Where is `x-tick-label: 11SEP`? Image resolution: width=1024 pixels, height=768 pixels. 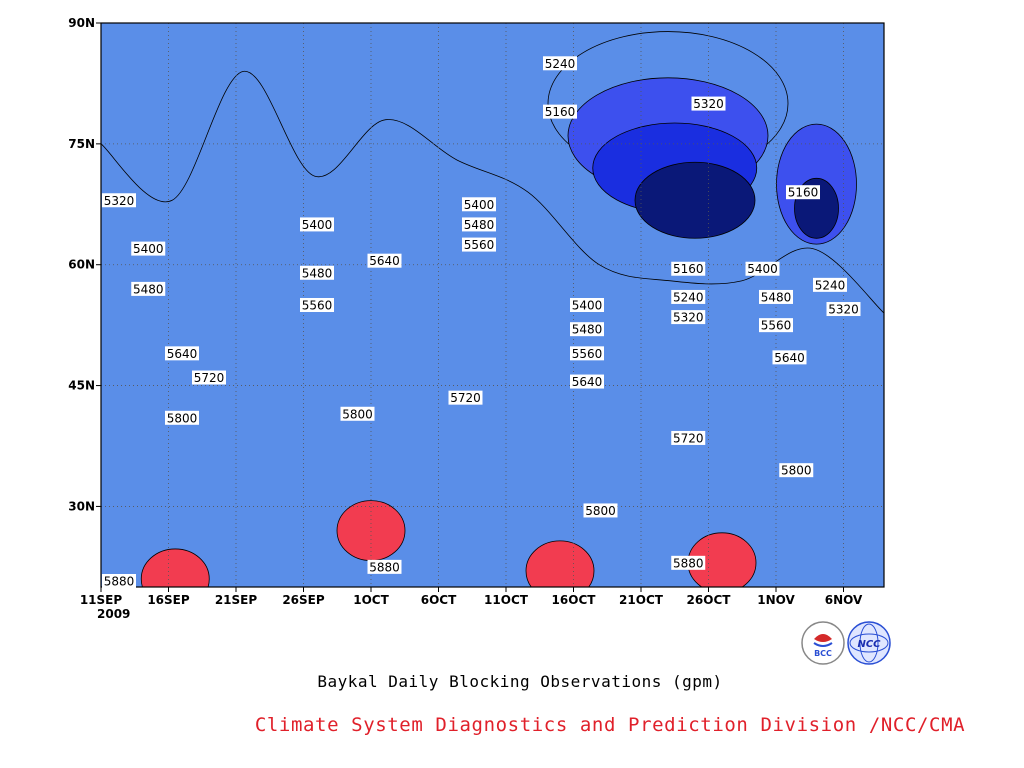 x-tick-label: 11SEP is located at coordinates (101, 600).